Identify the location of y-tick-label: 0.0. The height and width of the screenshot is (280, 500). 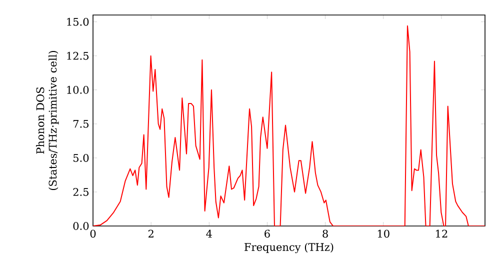
(81, 226).